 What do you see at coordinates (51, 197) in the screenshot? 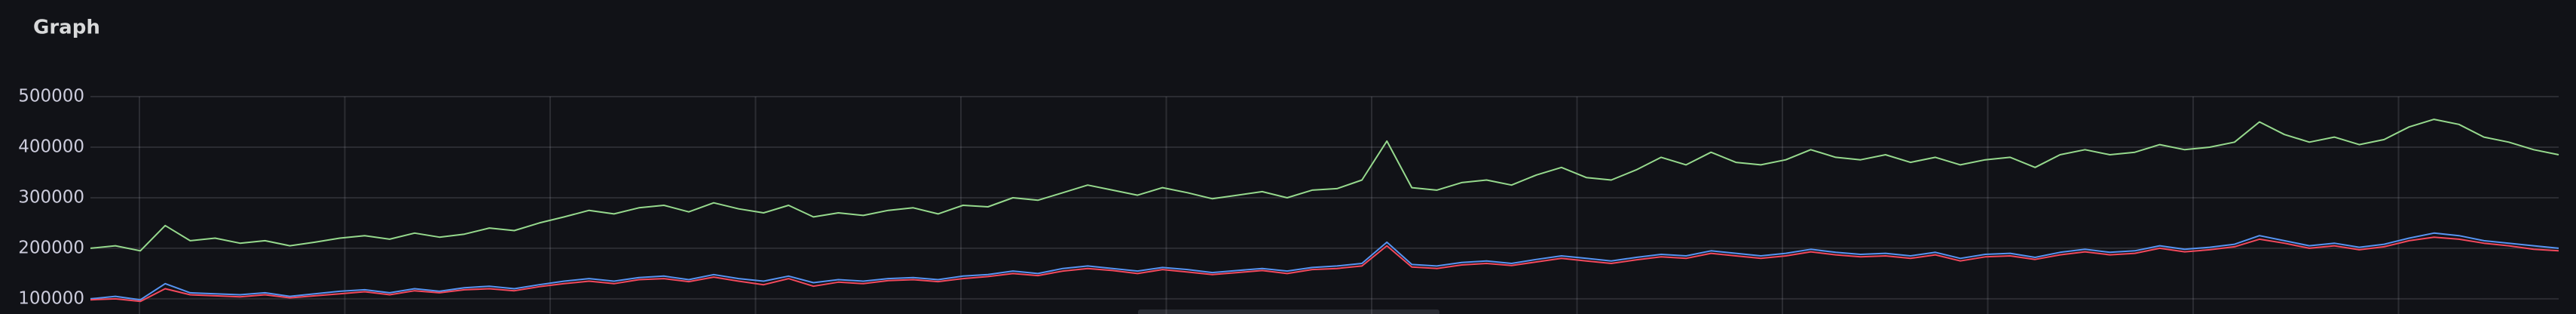
I see `y-tick-label: 300000` at bounding box center [51, 197].